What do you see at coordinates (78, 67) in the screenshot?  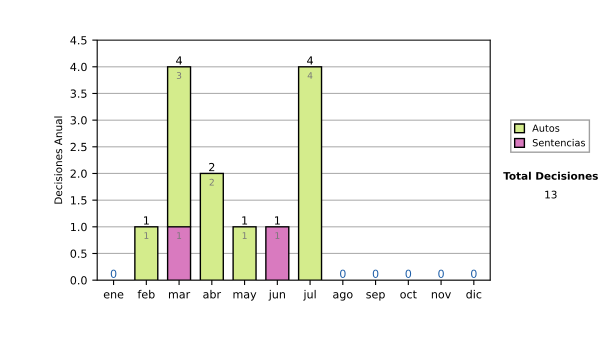 I see `y-tick-label: 4.0` at bounding box center [78, 67].